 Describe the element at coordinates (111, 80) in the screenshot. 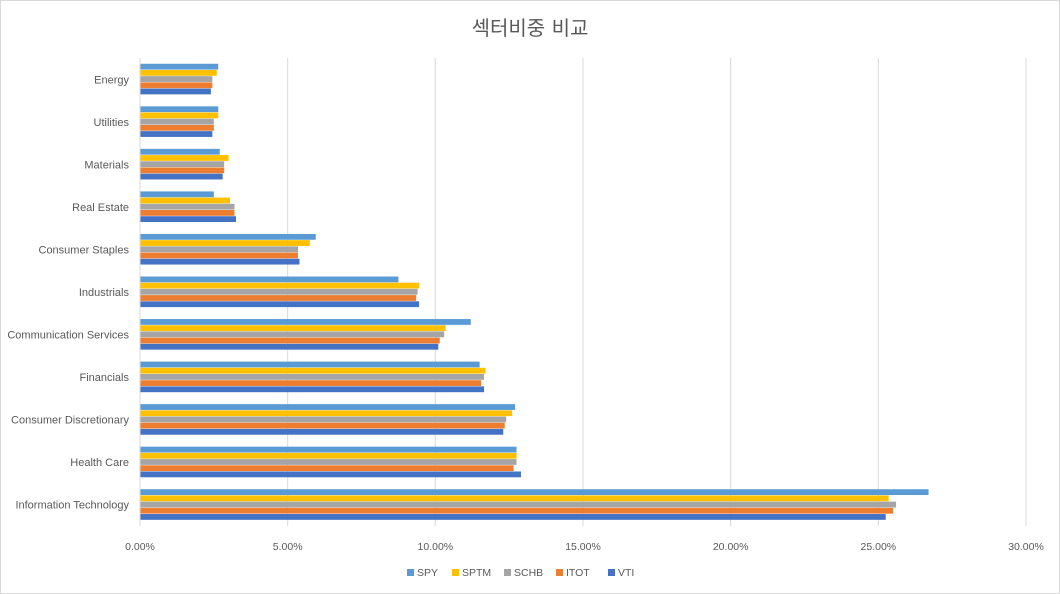

I see `category-label: Energy` at that location.